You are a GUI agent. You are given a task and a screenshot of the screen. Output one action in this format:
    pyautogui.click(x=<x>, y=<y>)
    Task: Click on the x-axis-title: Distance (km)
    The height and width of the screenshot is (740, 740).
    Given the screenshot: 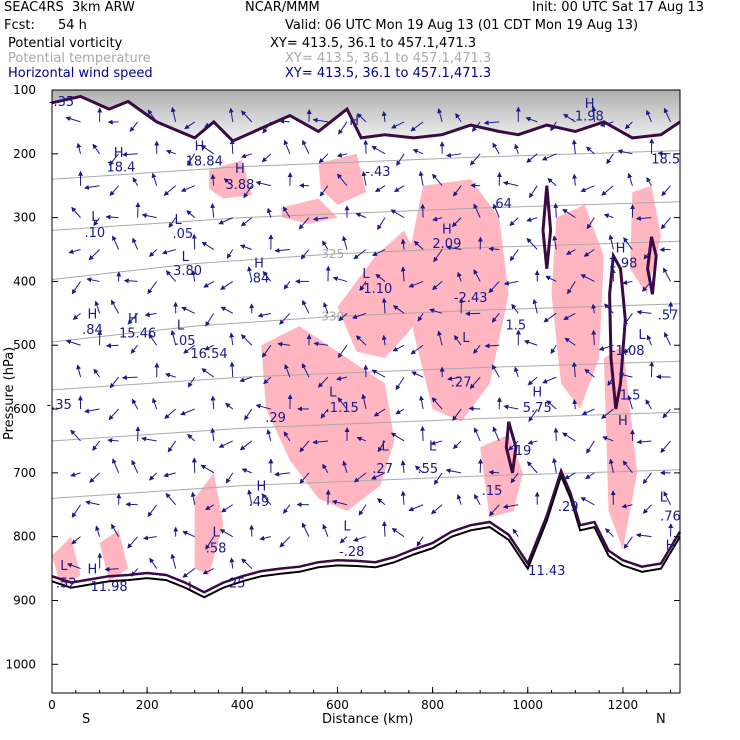 What is the action you would take?
    pyautogui.click(x=368, y=719)
    